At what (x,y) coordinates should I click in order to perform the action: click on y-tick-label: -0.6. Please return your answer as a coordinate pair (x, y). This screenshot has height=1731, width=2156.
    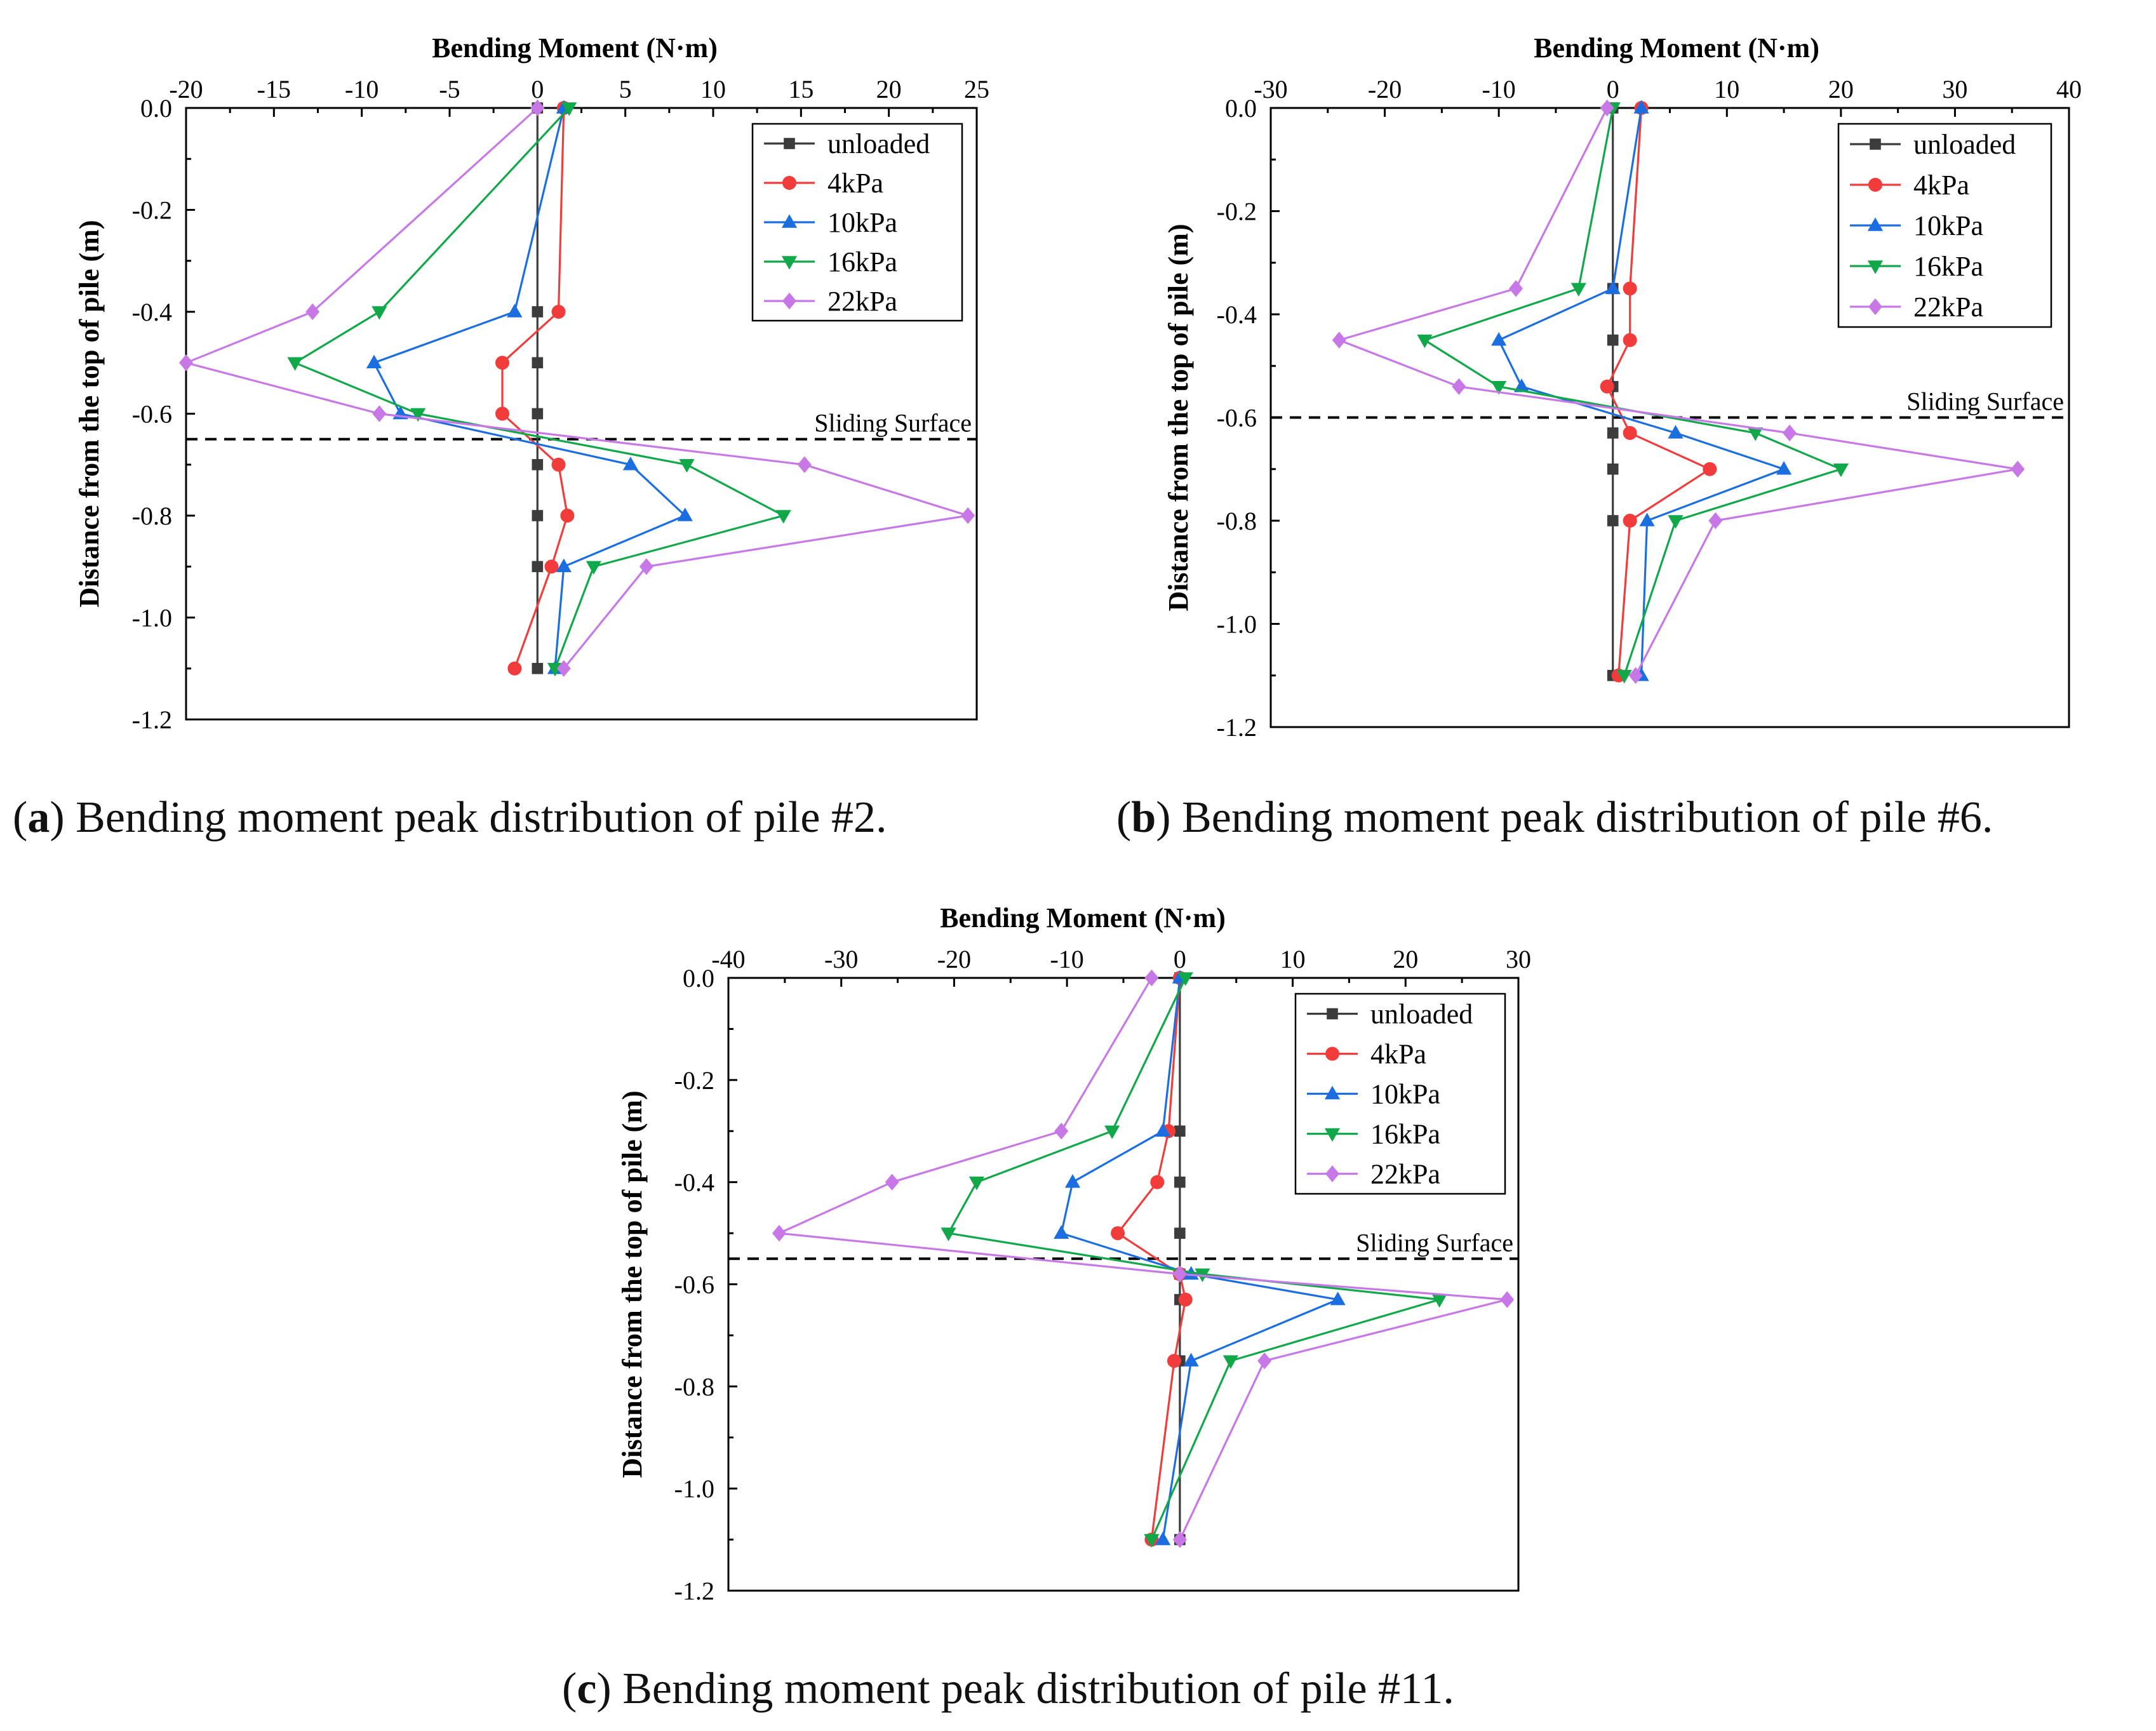
    Looking at the image, I should click on (1237, 418).